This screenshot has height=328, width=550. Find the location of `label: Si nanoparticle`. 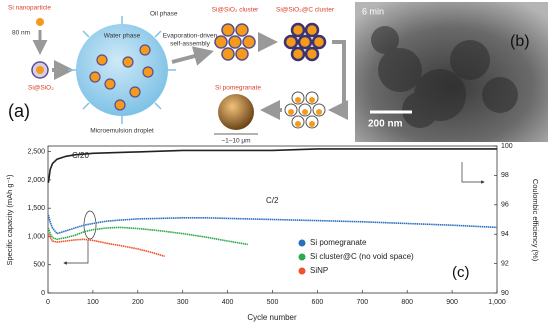

label: Si nanoparticle is located at coordinates (29, 8).